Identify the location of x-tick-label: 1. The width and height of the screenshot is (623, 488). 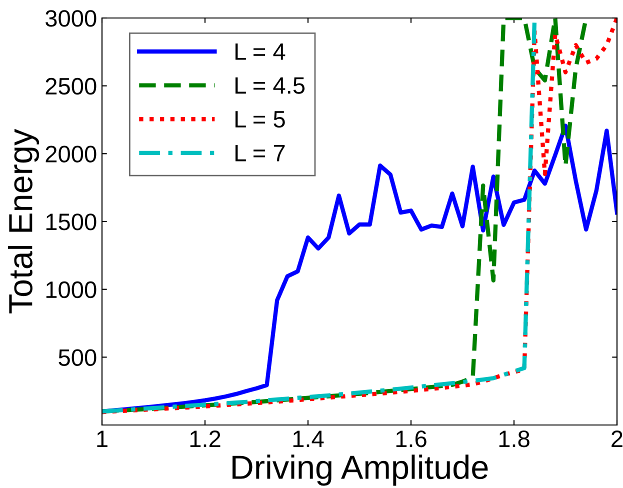
(102, 438).